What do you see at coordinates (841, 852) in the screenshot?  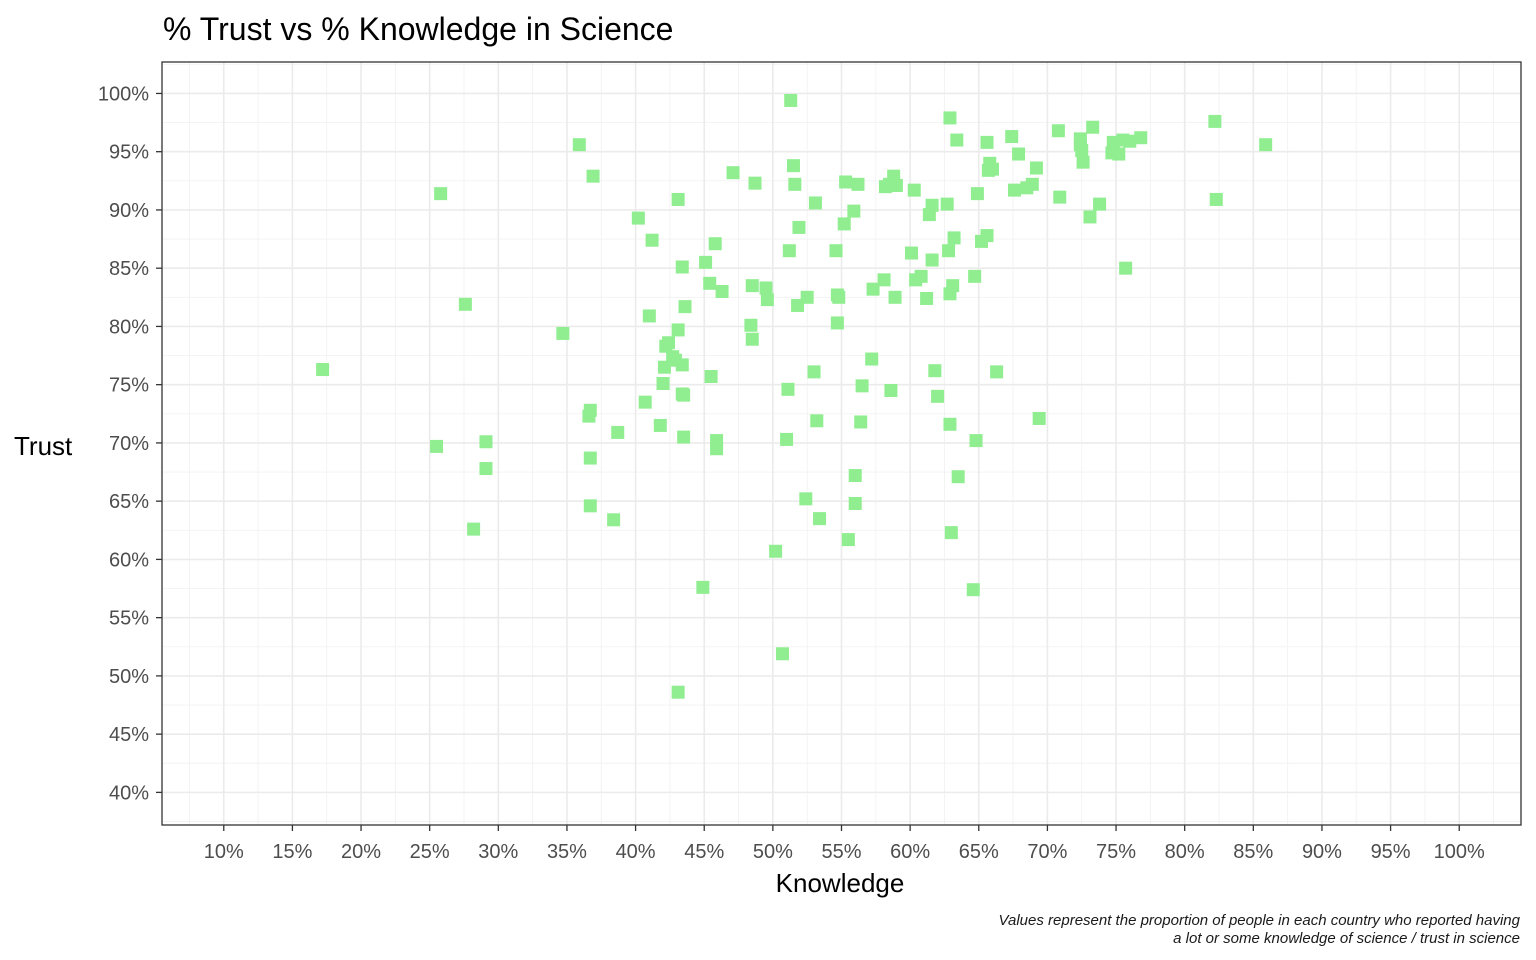 I see `x-tick-label: 55%` at bounding box center [841, 852].